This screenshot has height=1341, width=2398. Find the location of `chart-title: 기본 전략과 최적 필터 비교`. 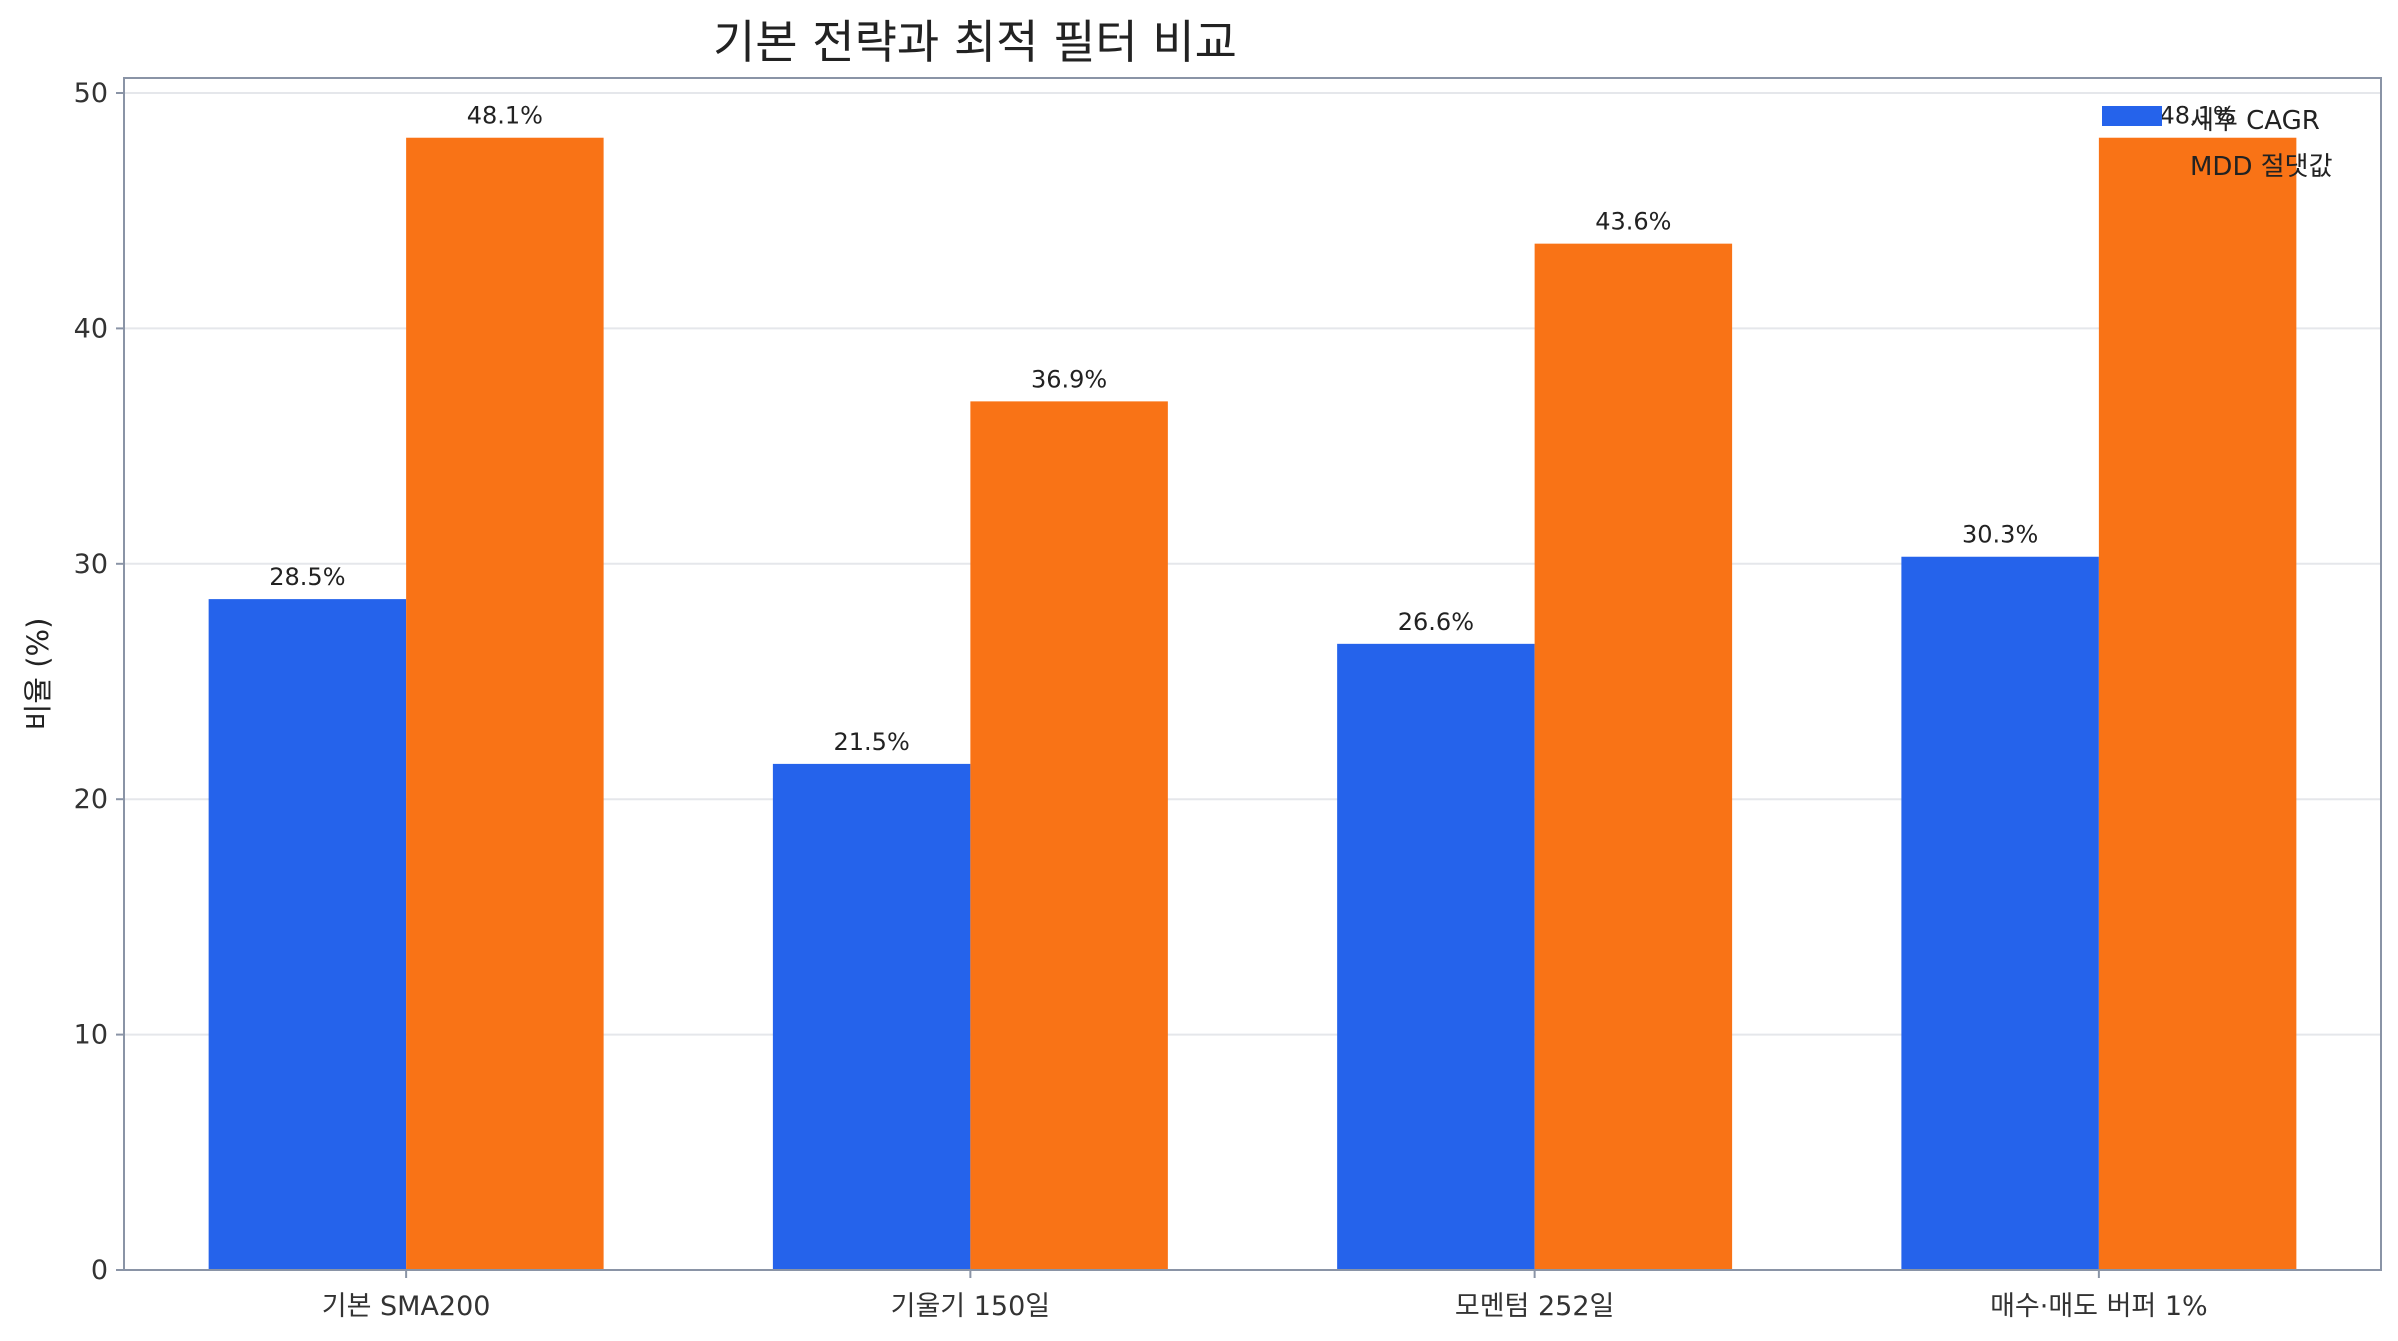

chart-title: 기본 전략과 최적 필터 비교 is located at coordinates (975, 42).